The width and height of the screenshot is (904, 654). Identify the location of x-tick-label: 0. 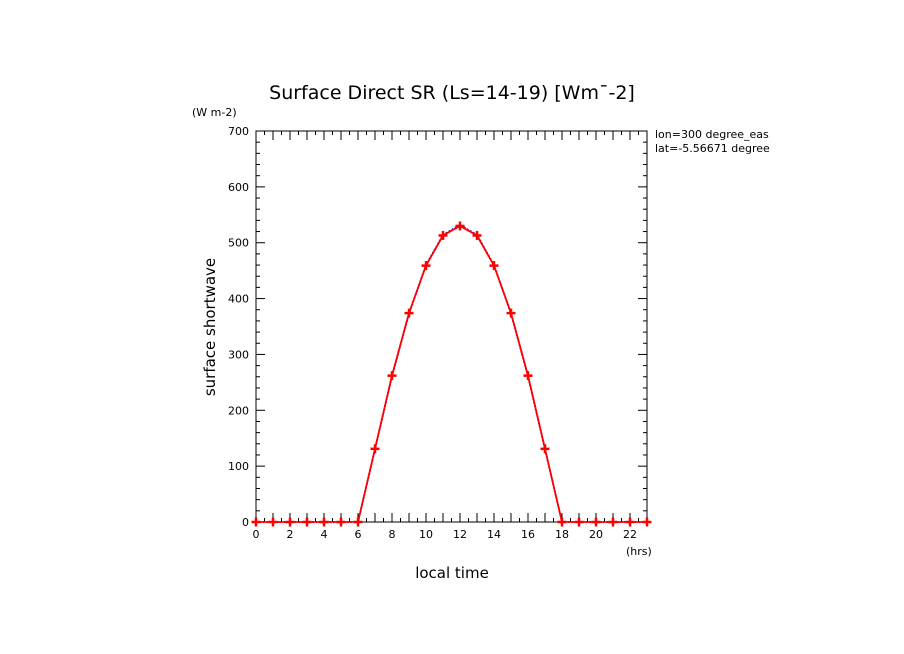
(256, 534).